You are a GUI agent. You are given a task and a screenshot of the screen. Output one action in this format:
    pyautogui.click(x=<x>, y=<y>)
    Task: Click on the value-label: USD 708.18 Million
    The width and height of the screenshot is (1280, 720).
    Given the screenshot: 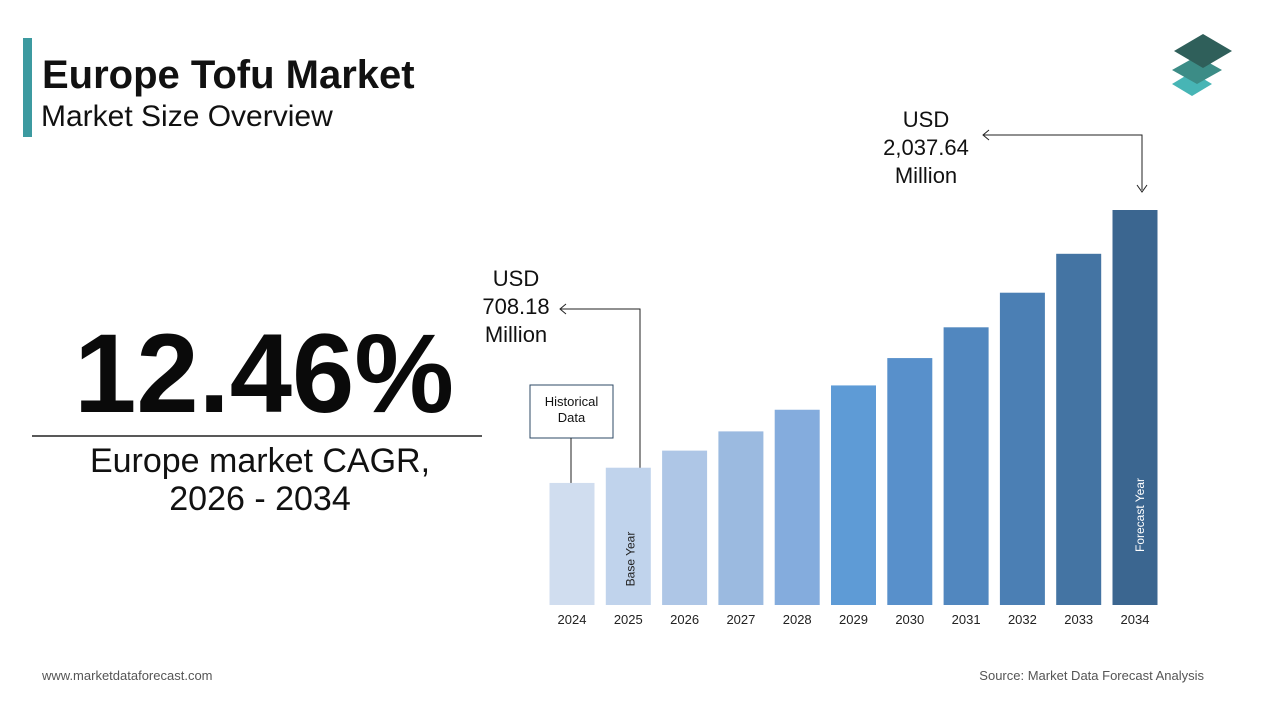 What is the action you would take?
    pyautogui.click(x=516, y=306)
    